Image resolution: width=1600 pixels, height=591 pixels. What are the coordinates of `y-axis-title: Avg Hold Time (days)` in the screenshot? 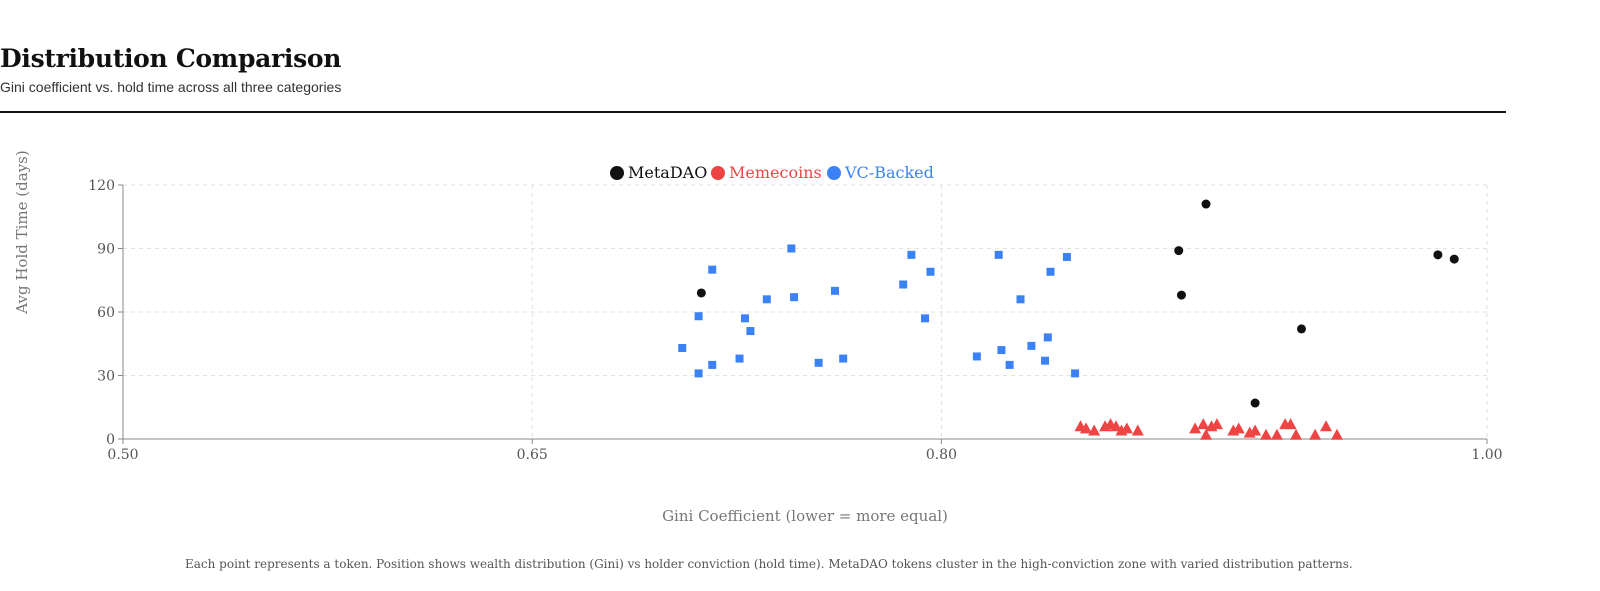 It's located at (22, 232).